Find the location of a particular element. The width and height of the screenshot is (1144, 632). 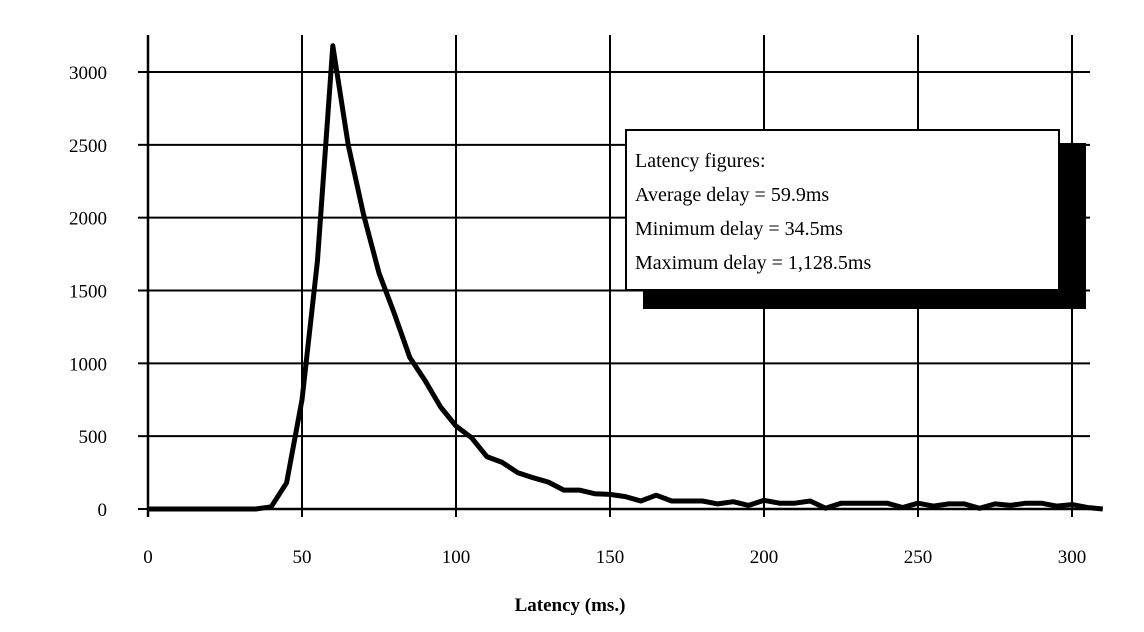

y-axis-ticks: 0 500 1000 1500 2000 2500 3000 is located at coordinates (108, 292).